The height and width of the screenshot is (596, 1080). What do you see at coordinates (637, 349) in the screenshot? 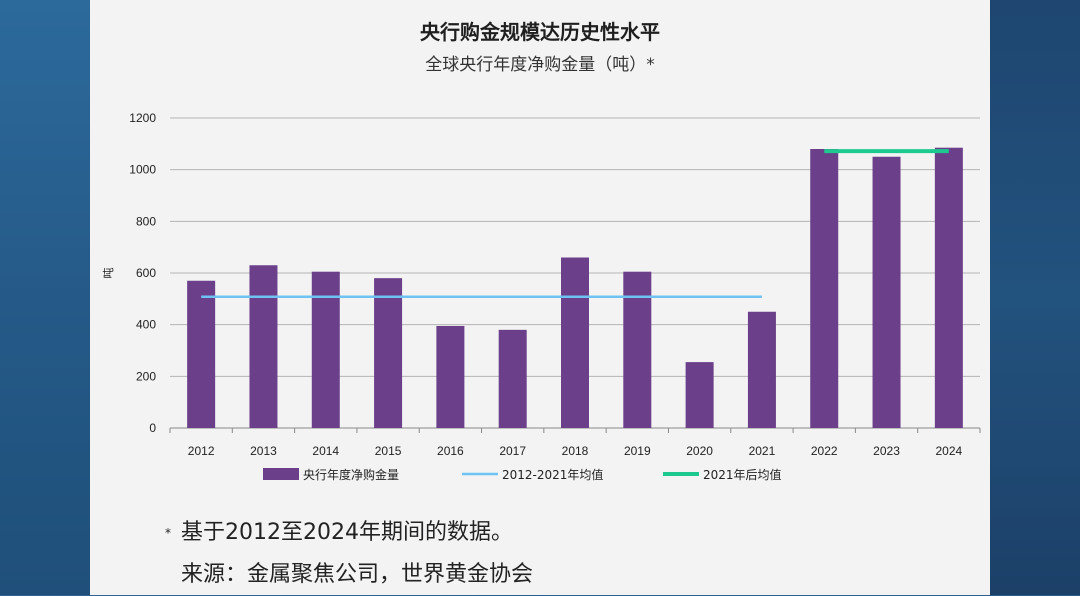
I see `bar-2019` at bounding box center [637, 349].